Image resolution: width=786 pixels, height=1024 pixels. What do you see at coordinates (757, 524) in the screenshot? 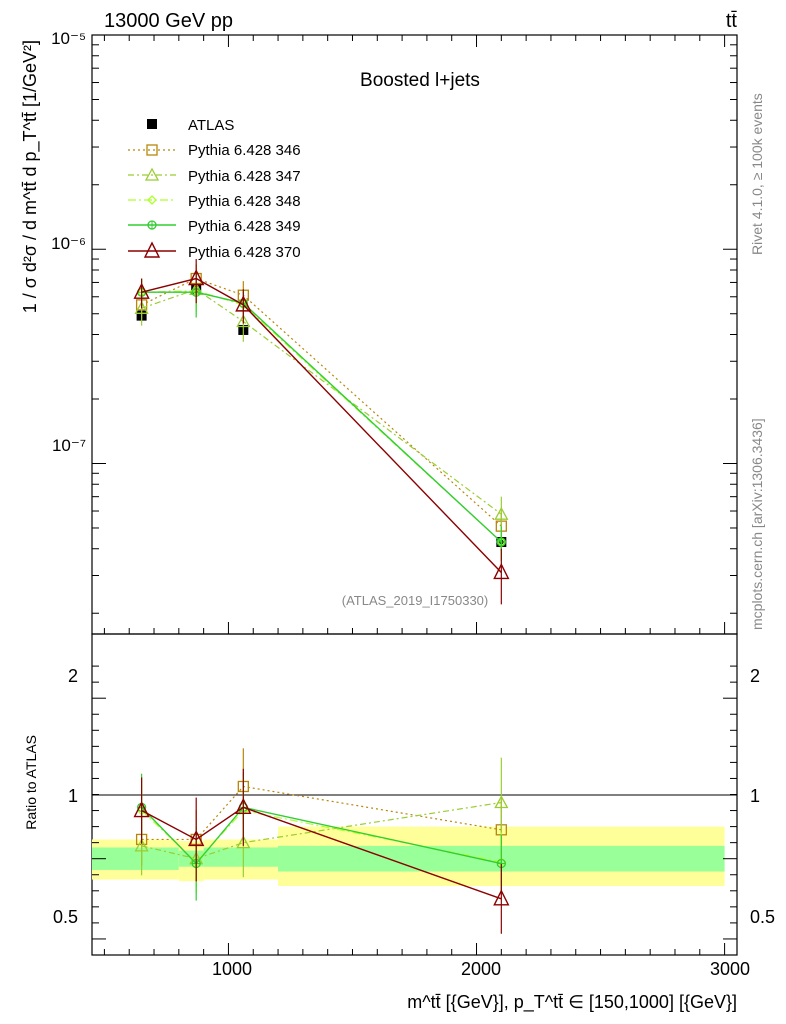
I see `side-label-site: mcplots.cern.ch [arXiv:1306.3436]` at bounding box center [757, 524].